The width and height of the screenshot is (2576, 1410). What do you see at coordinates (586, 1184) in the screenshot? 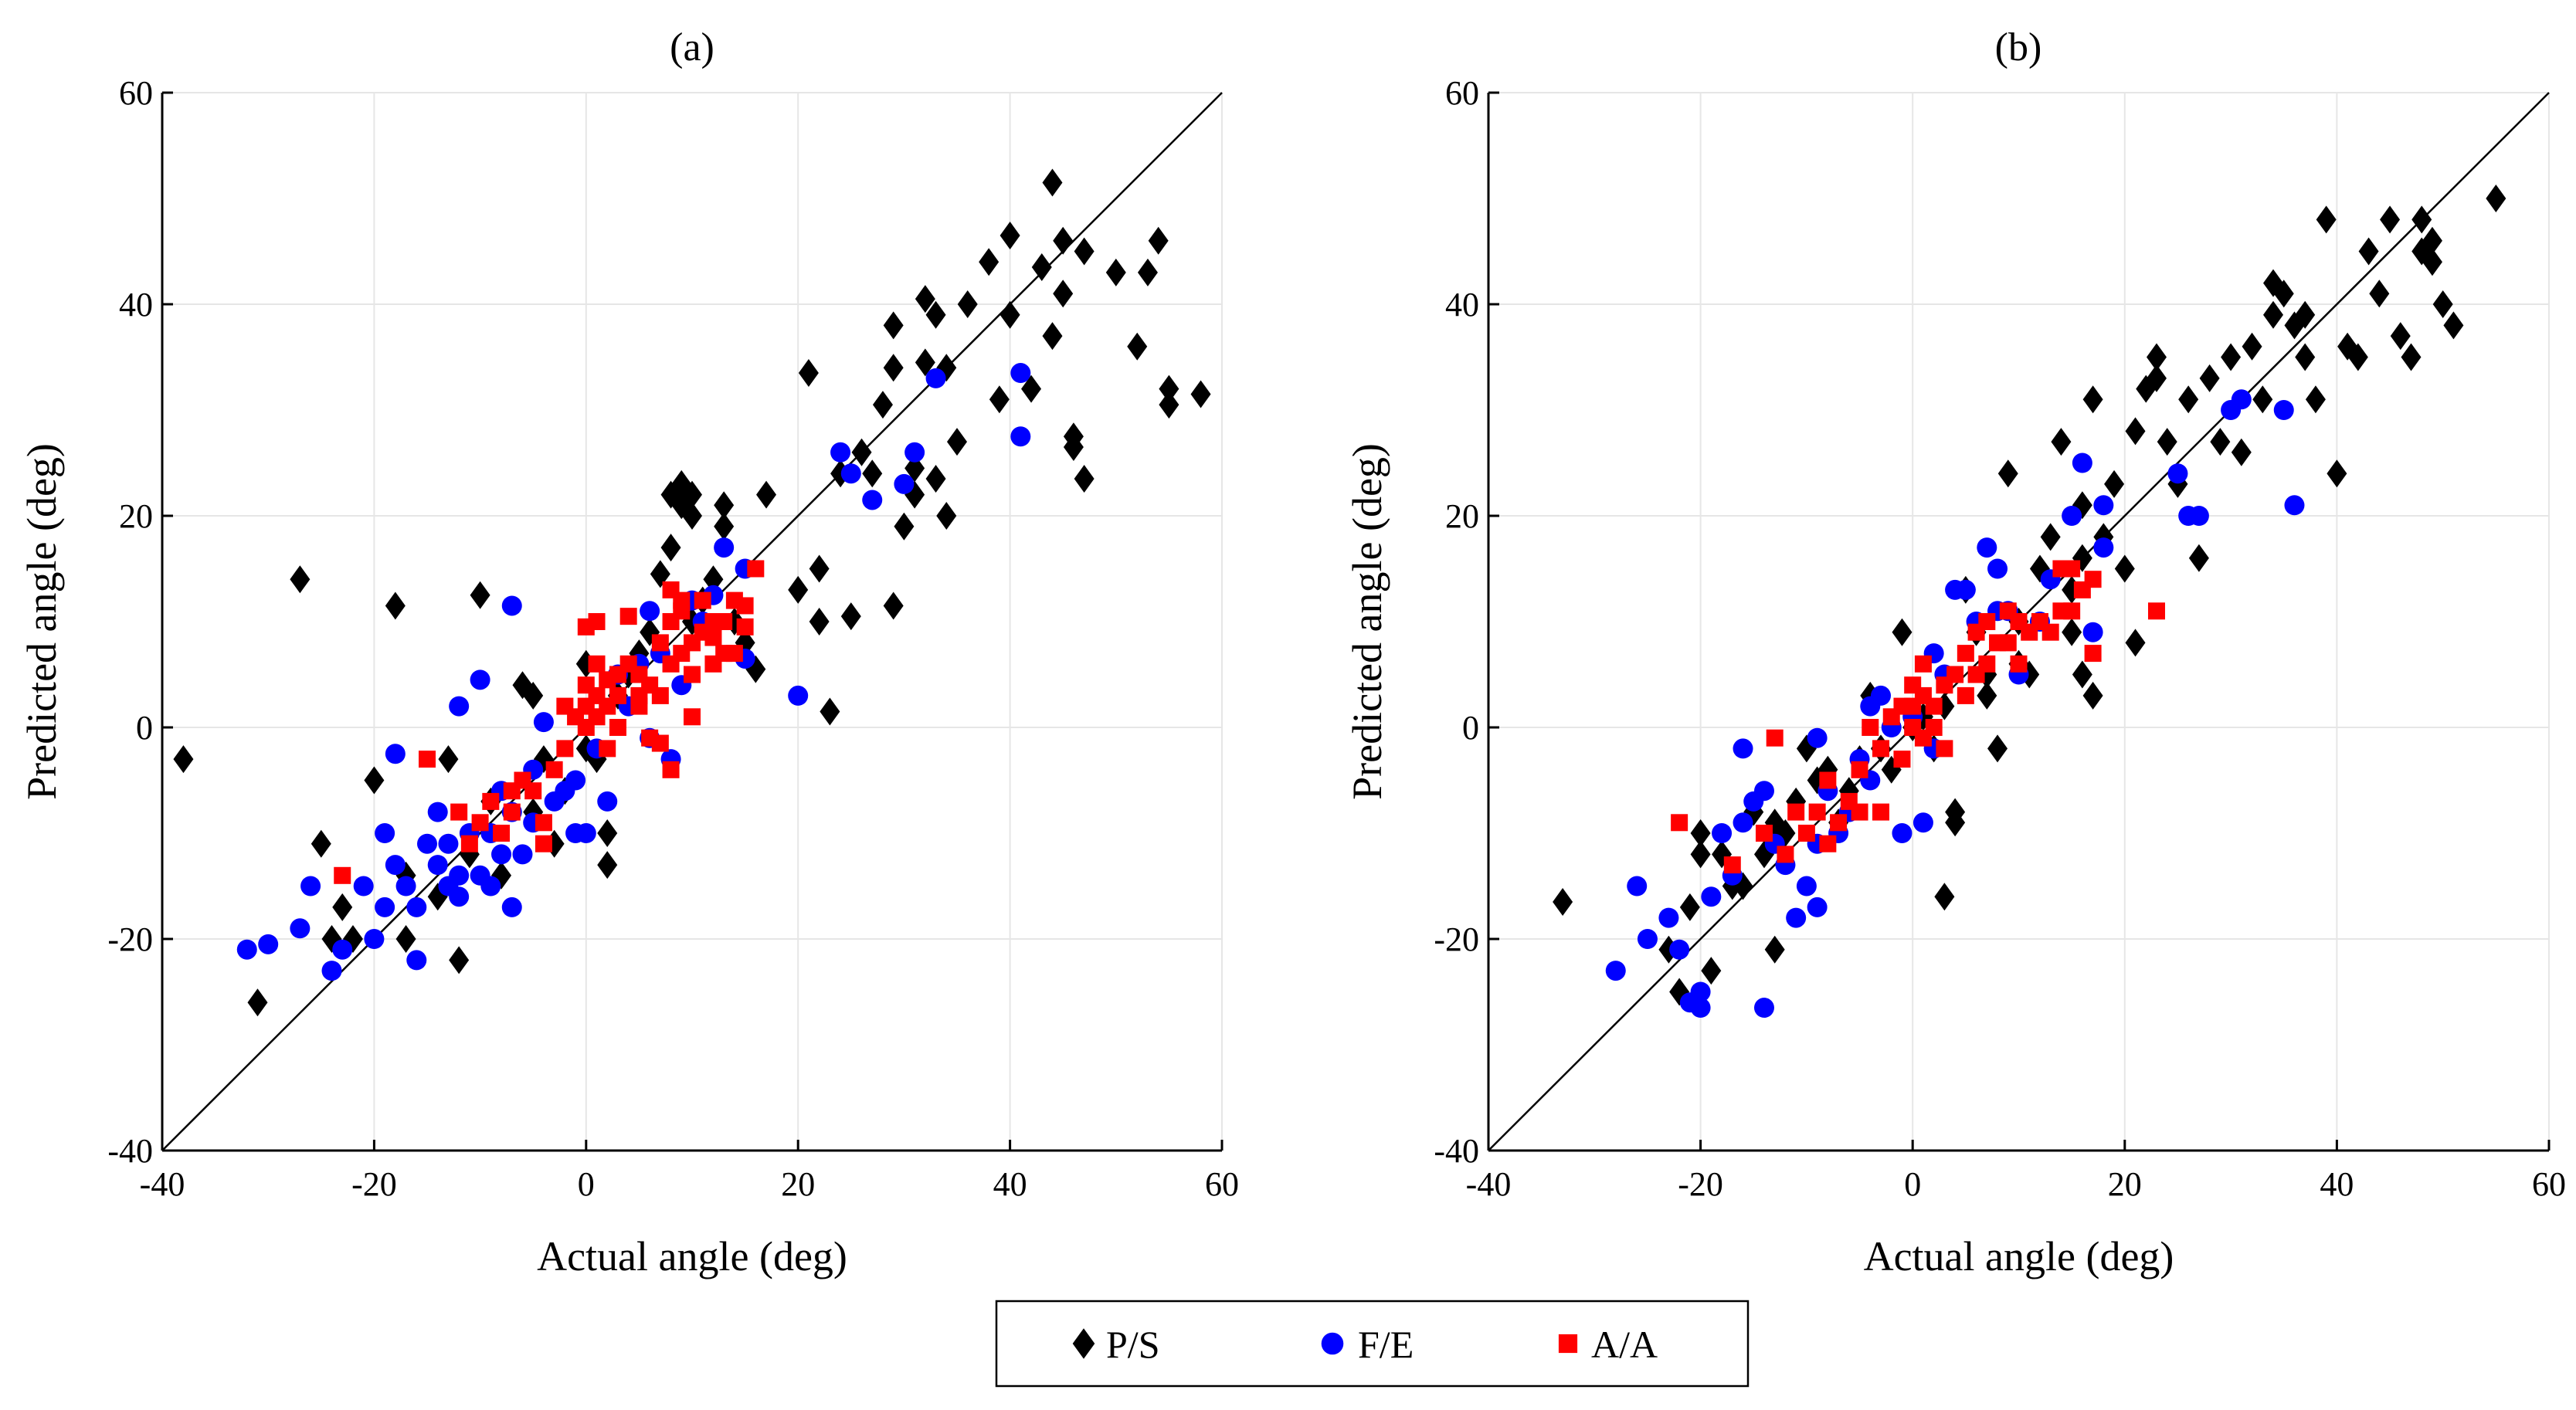
I see `x-tick-label: 0` at bounding box center [586, 1184].